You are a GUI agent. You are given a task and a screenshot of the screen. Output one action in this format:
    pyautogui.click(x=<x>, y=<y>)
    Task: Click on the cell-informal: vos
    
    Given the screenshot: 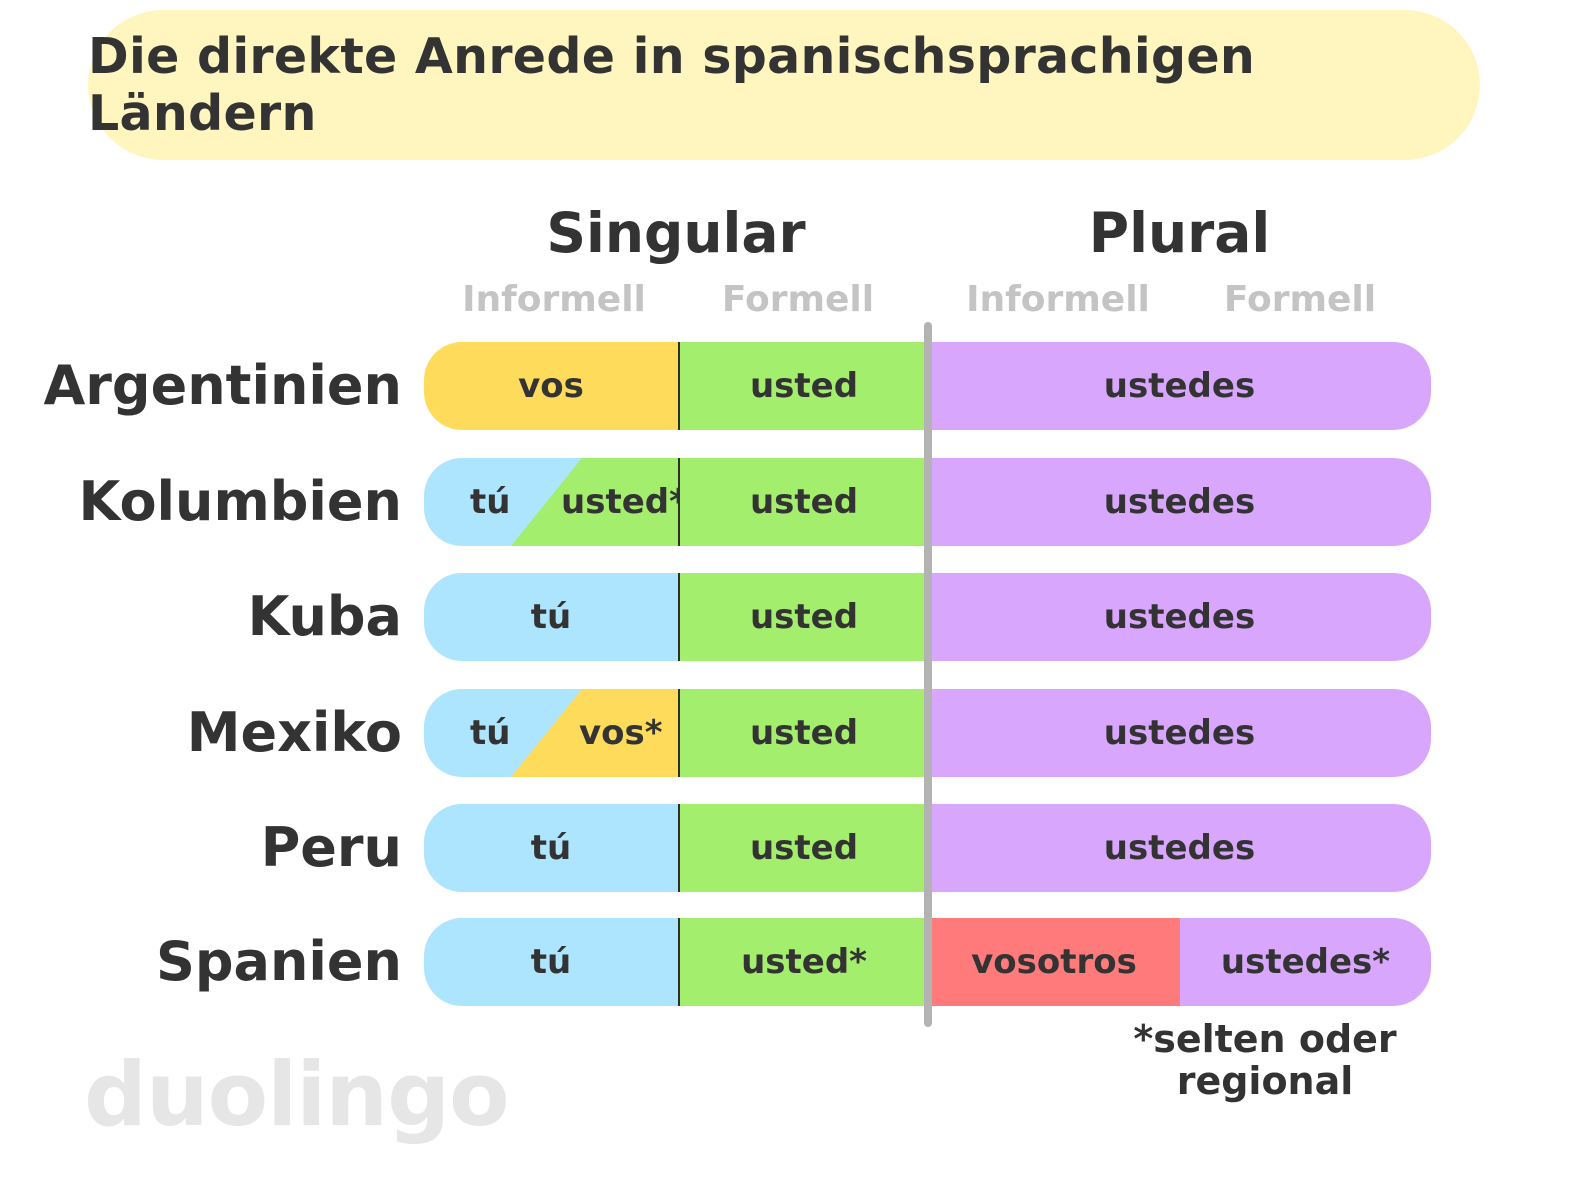 What is the action you would take?
    pyautogui.click(x=551, y=386)
    